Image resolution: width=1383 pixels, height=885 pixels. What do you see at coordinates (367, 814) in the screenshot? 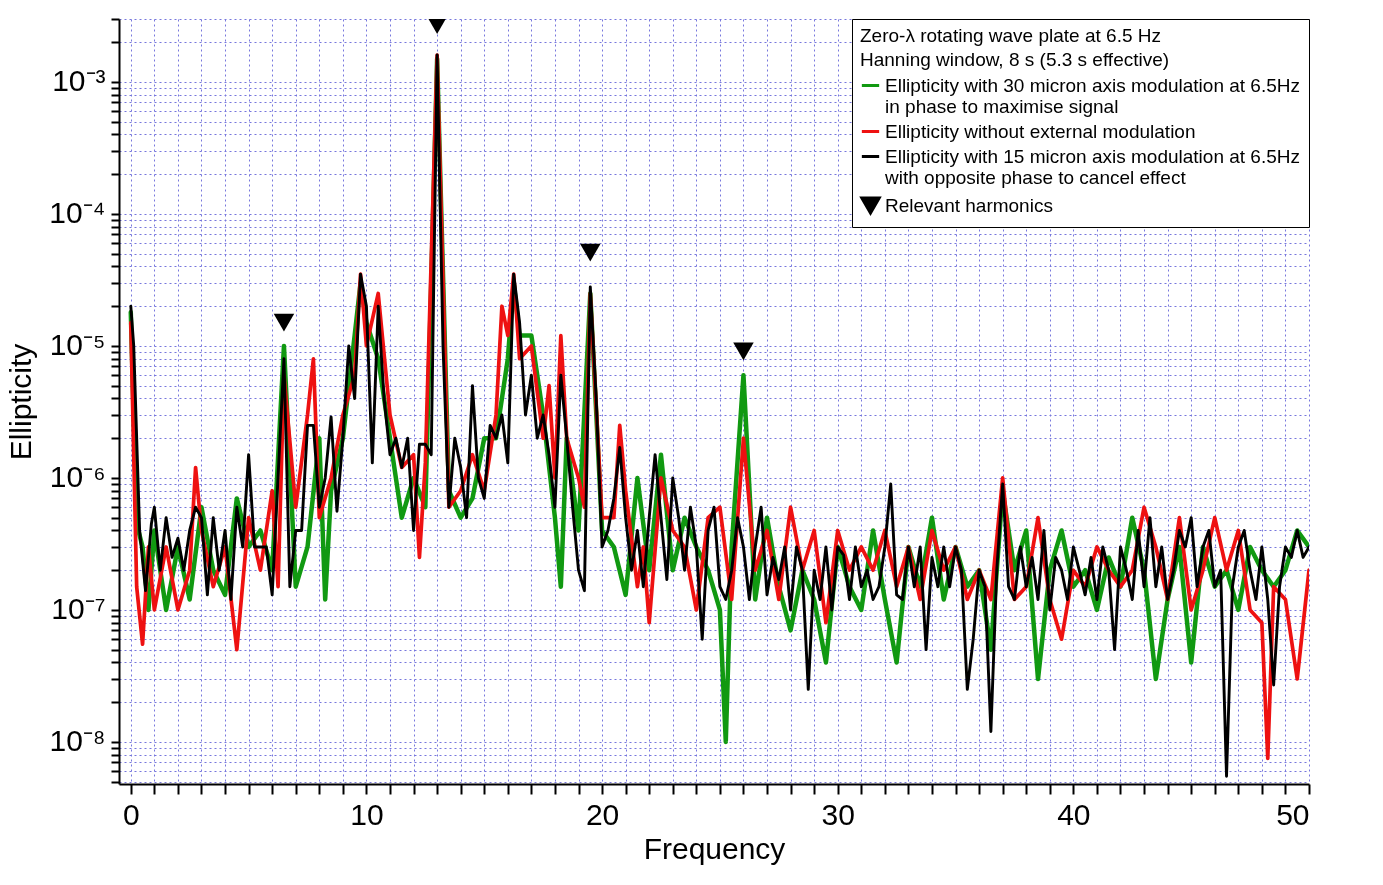
I see `x-tick-label: 10` at bounding box center [367, 814].